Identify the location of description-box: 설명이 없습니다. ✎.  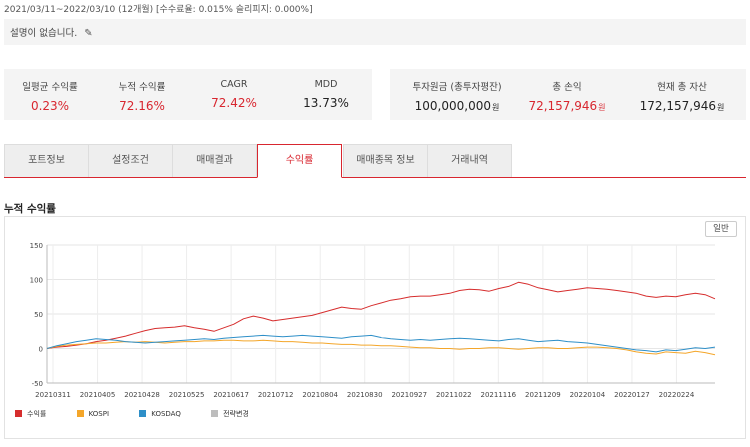
(375, 32).